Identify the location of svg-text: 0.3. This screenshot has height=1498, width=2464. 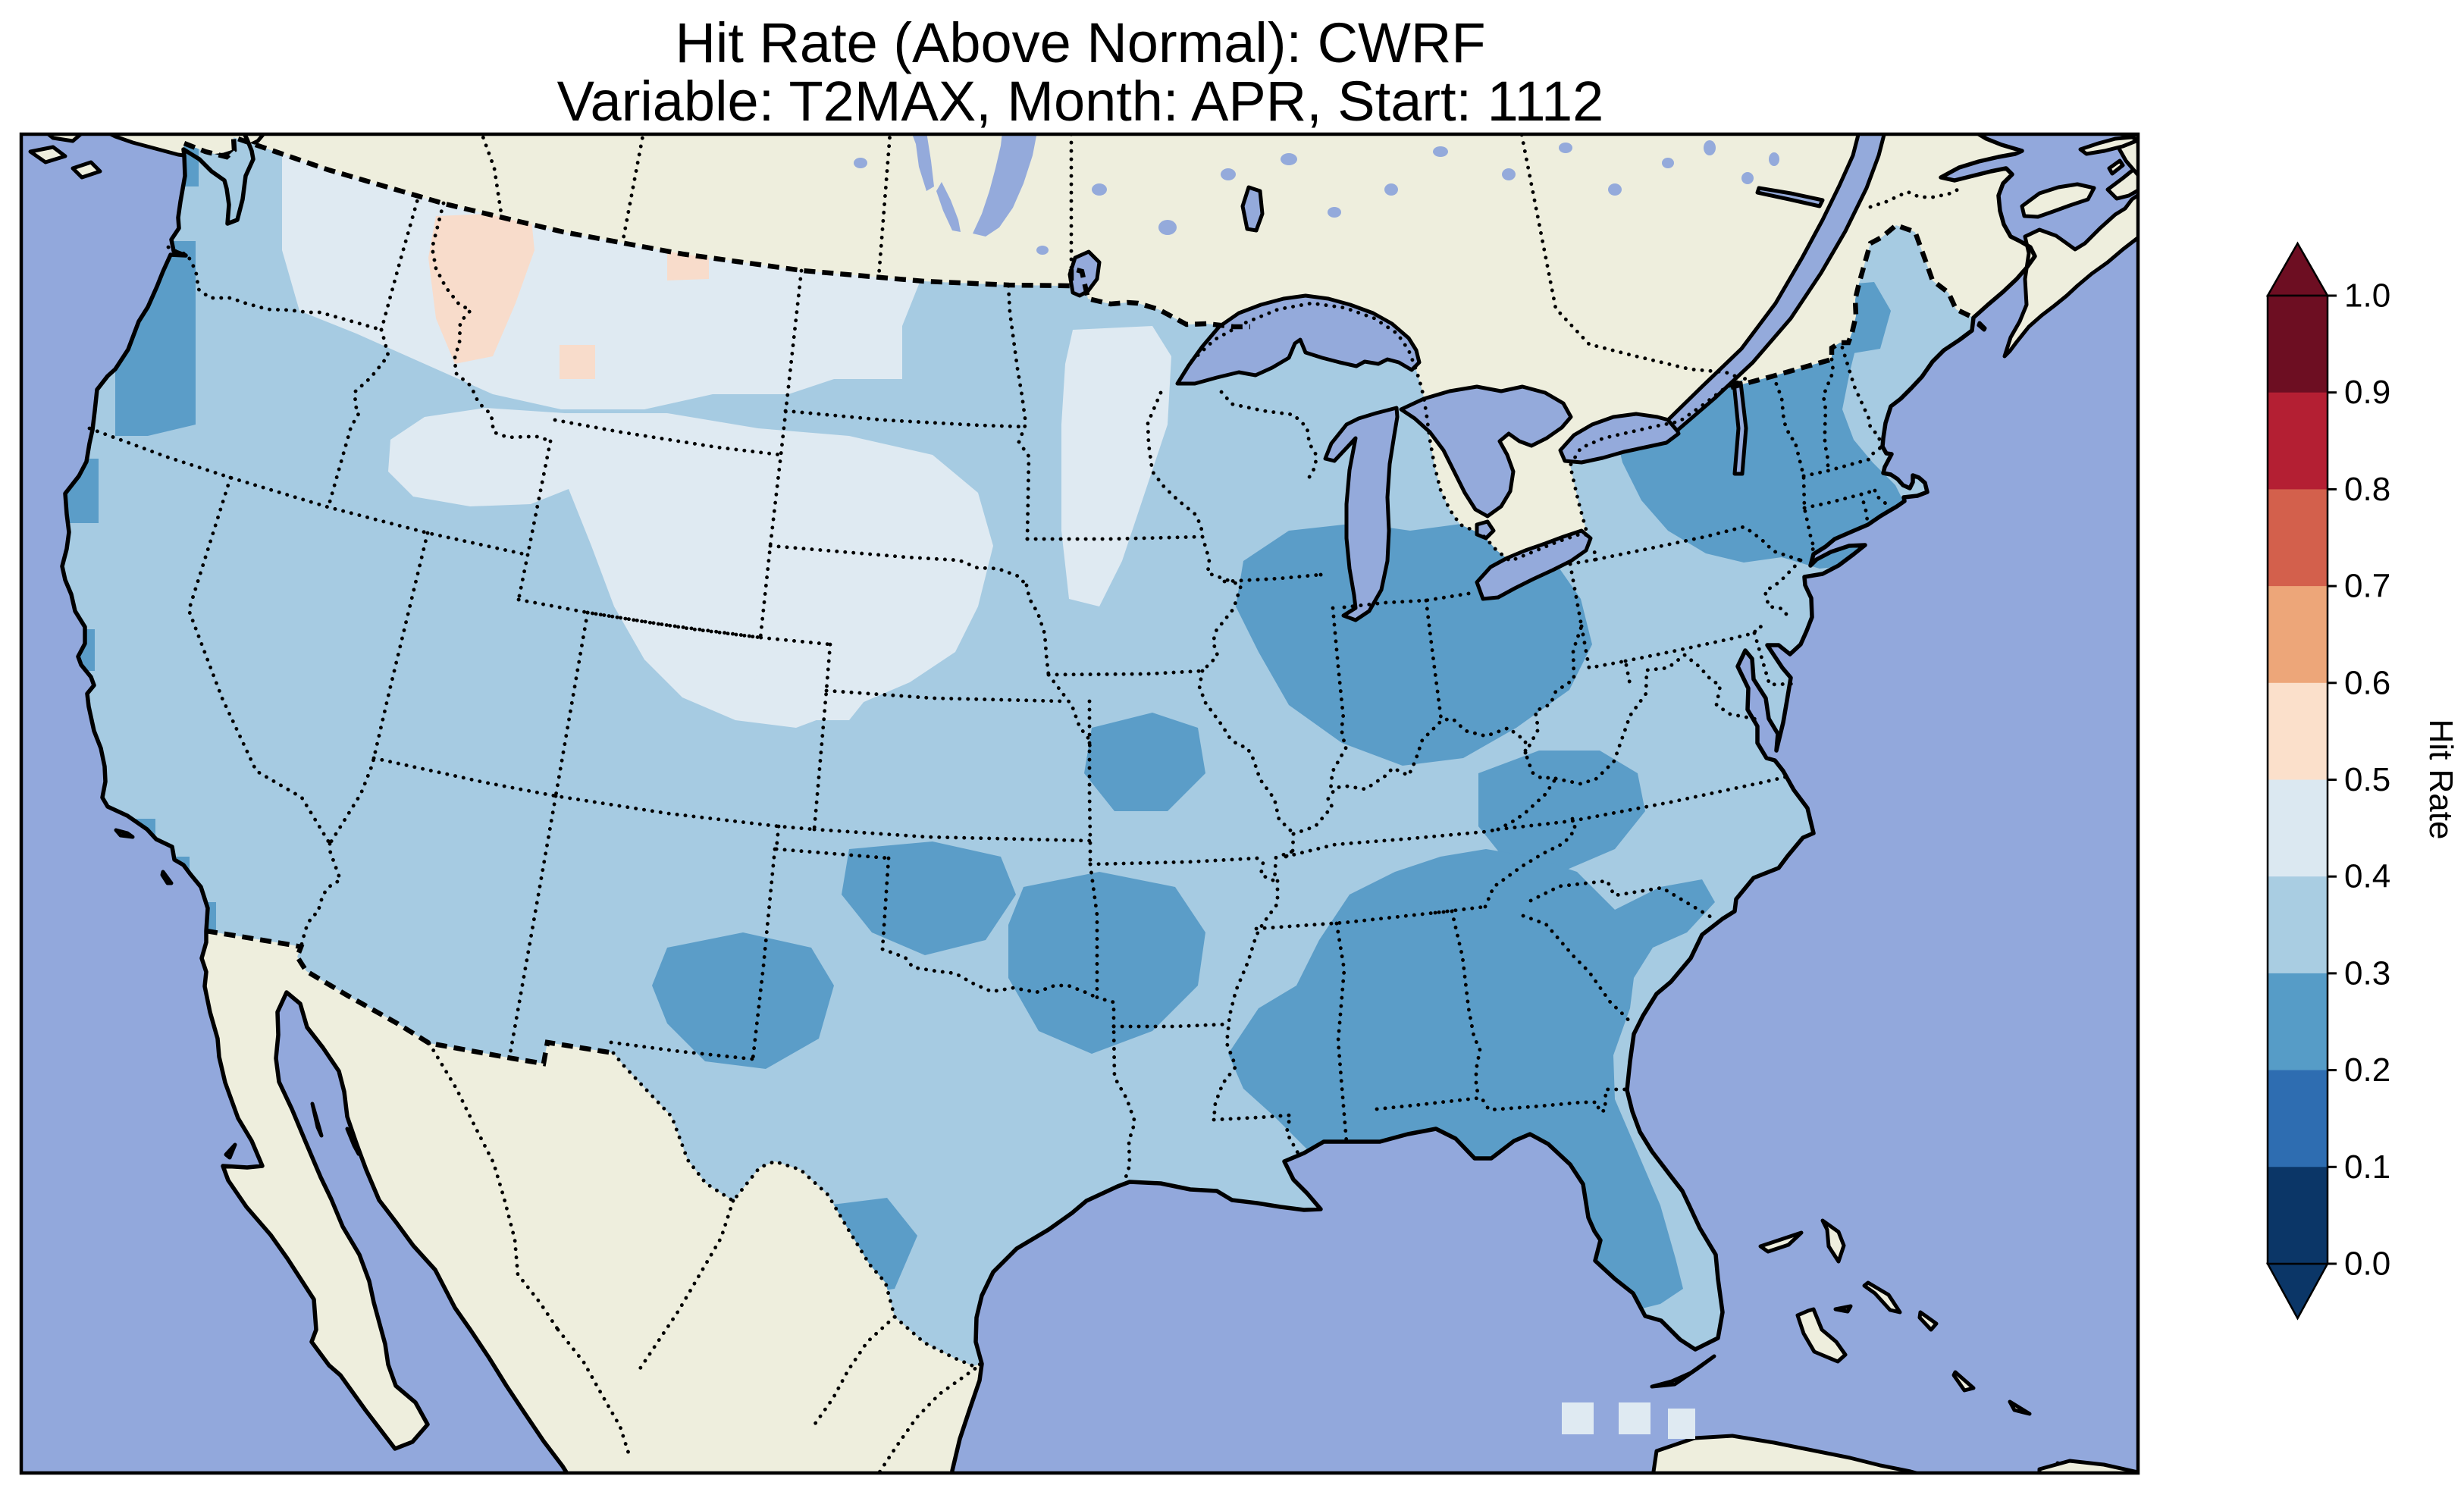
(2367, 973).